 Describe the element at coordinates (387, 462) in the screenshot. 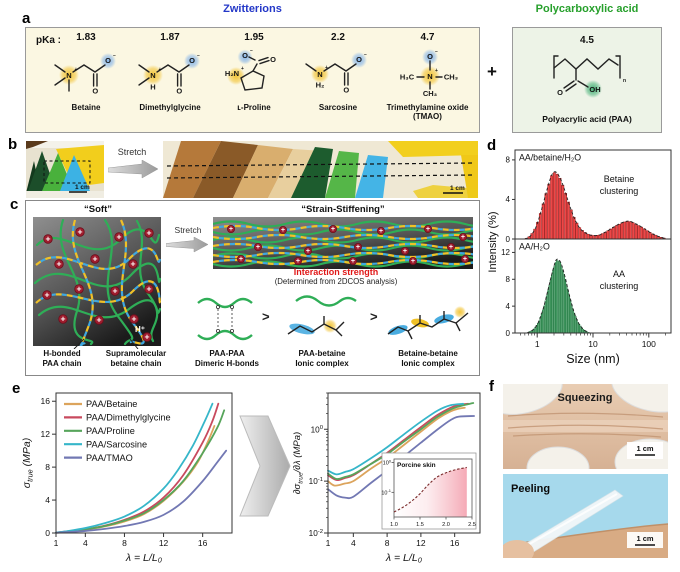

I see `svg-text: 10⁰` at that location.